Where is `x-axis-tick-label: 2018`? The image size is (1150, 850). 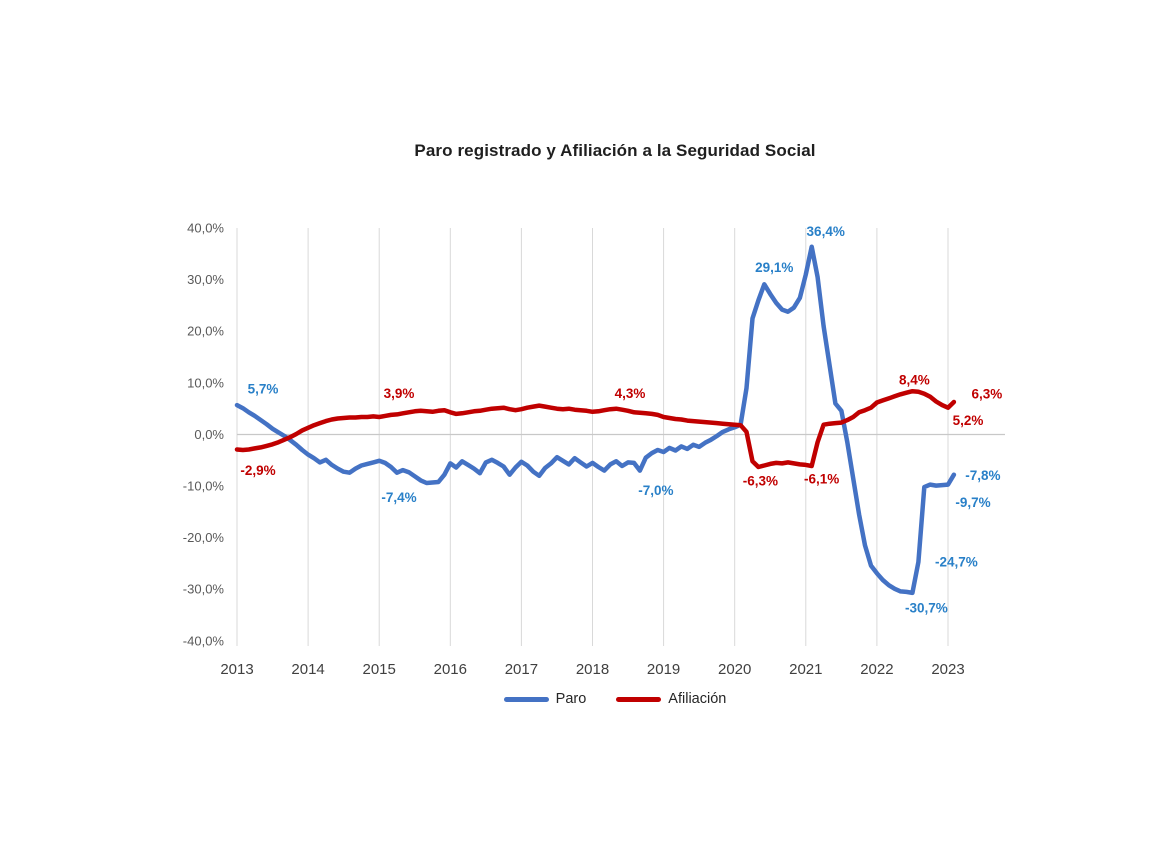 x-axis-tick-label: 2018 is located at coordinates (592, 669).